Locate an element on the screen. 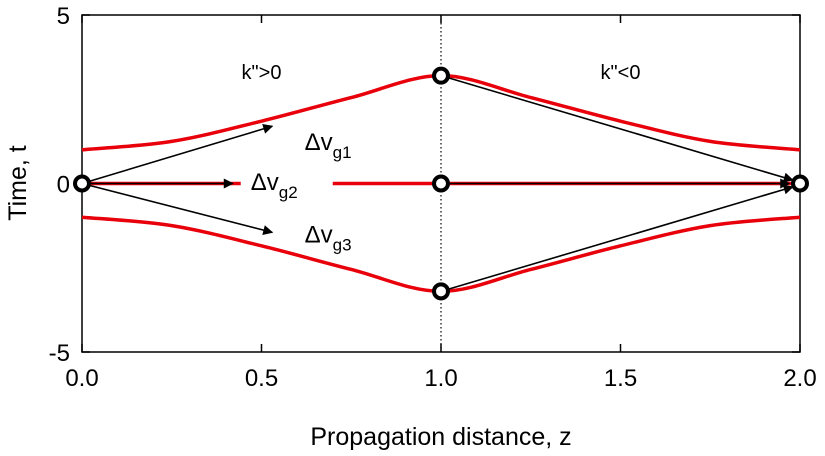 The height and width of the screenshot is (456, 825). y-axis-title: Time, t is located at coordinates (18, 183).